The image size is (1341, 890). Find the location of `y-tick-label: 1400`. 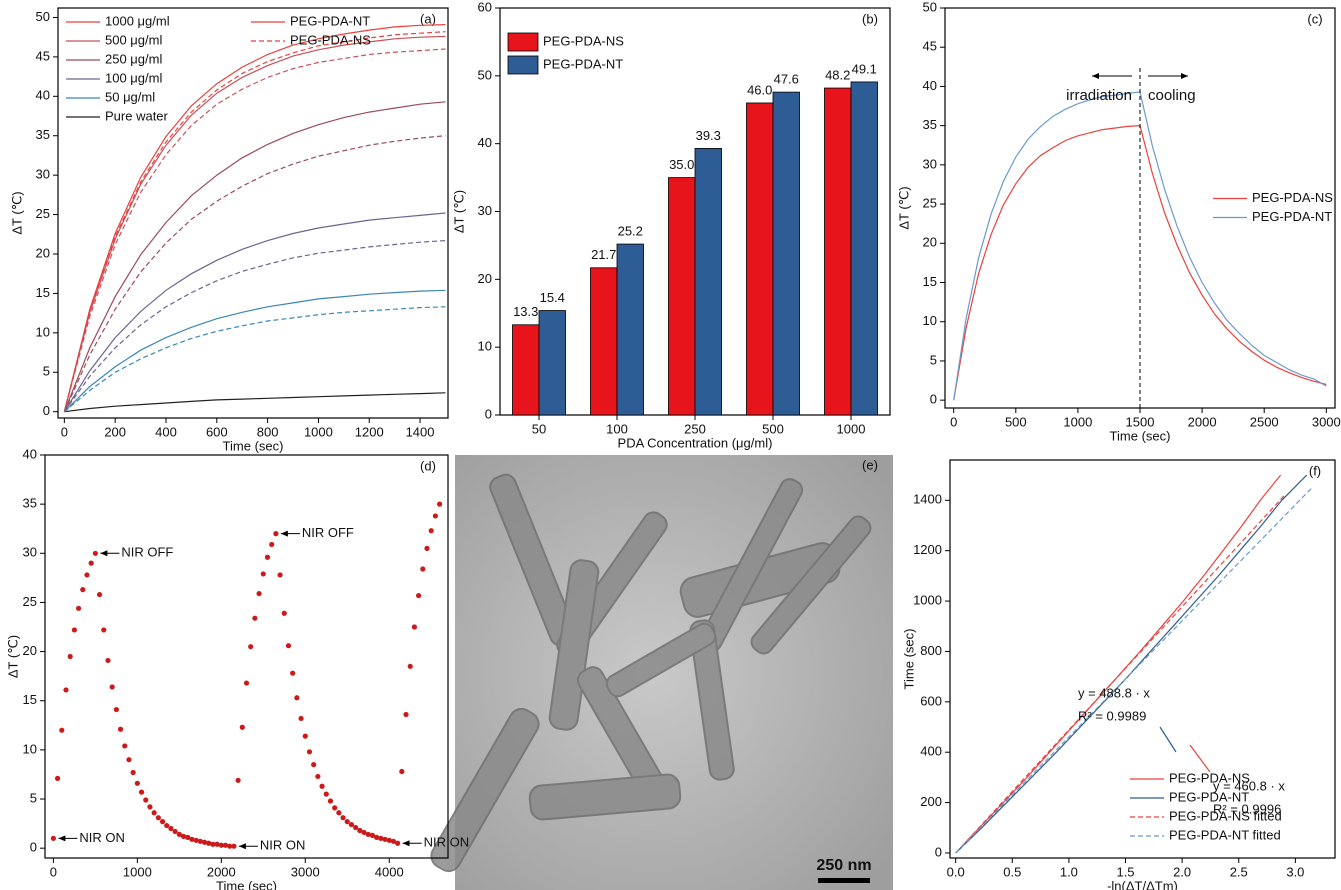

y-tick-label: 1400 is located at coordinates (927, 499).